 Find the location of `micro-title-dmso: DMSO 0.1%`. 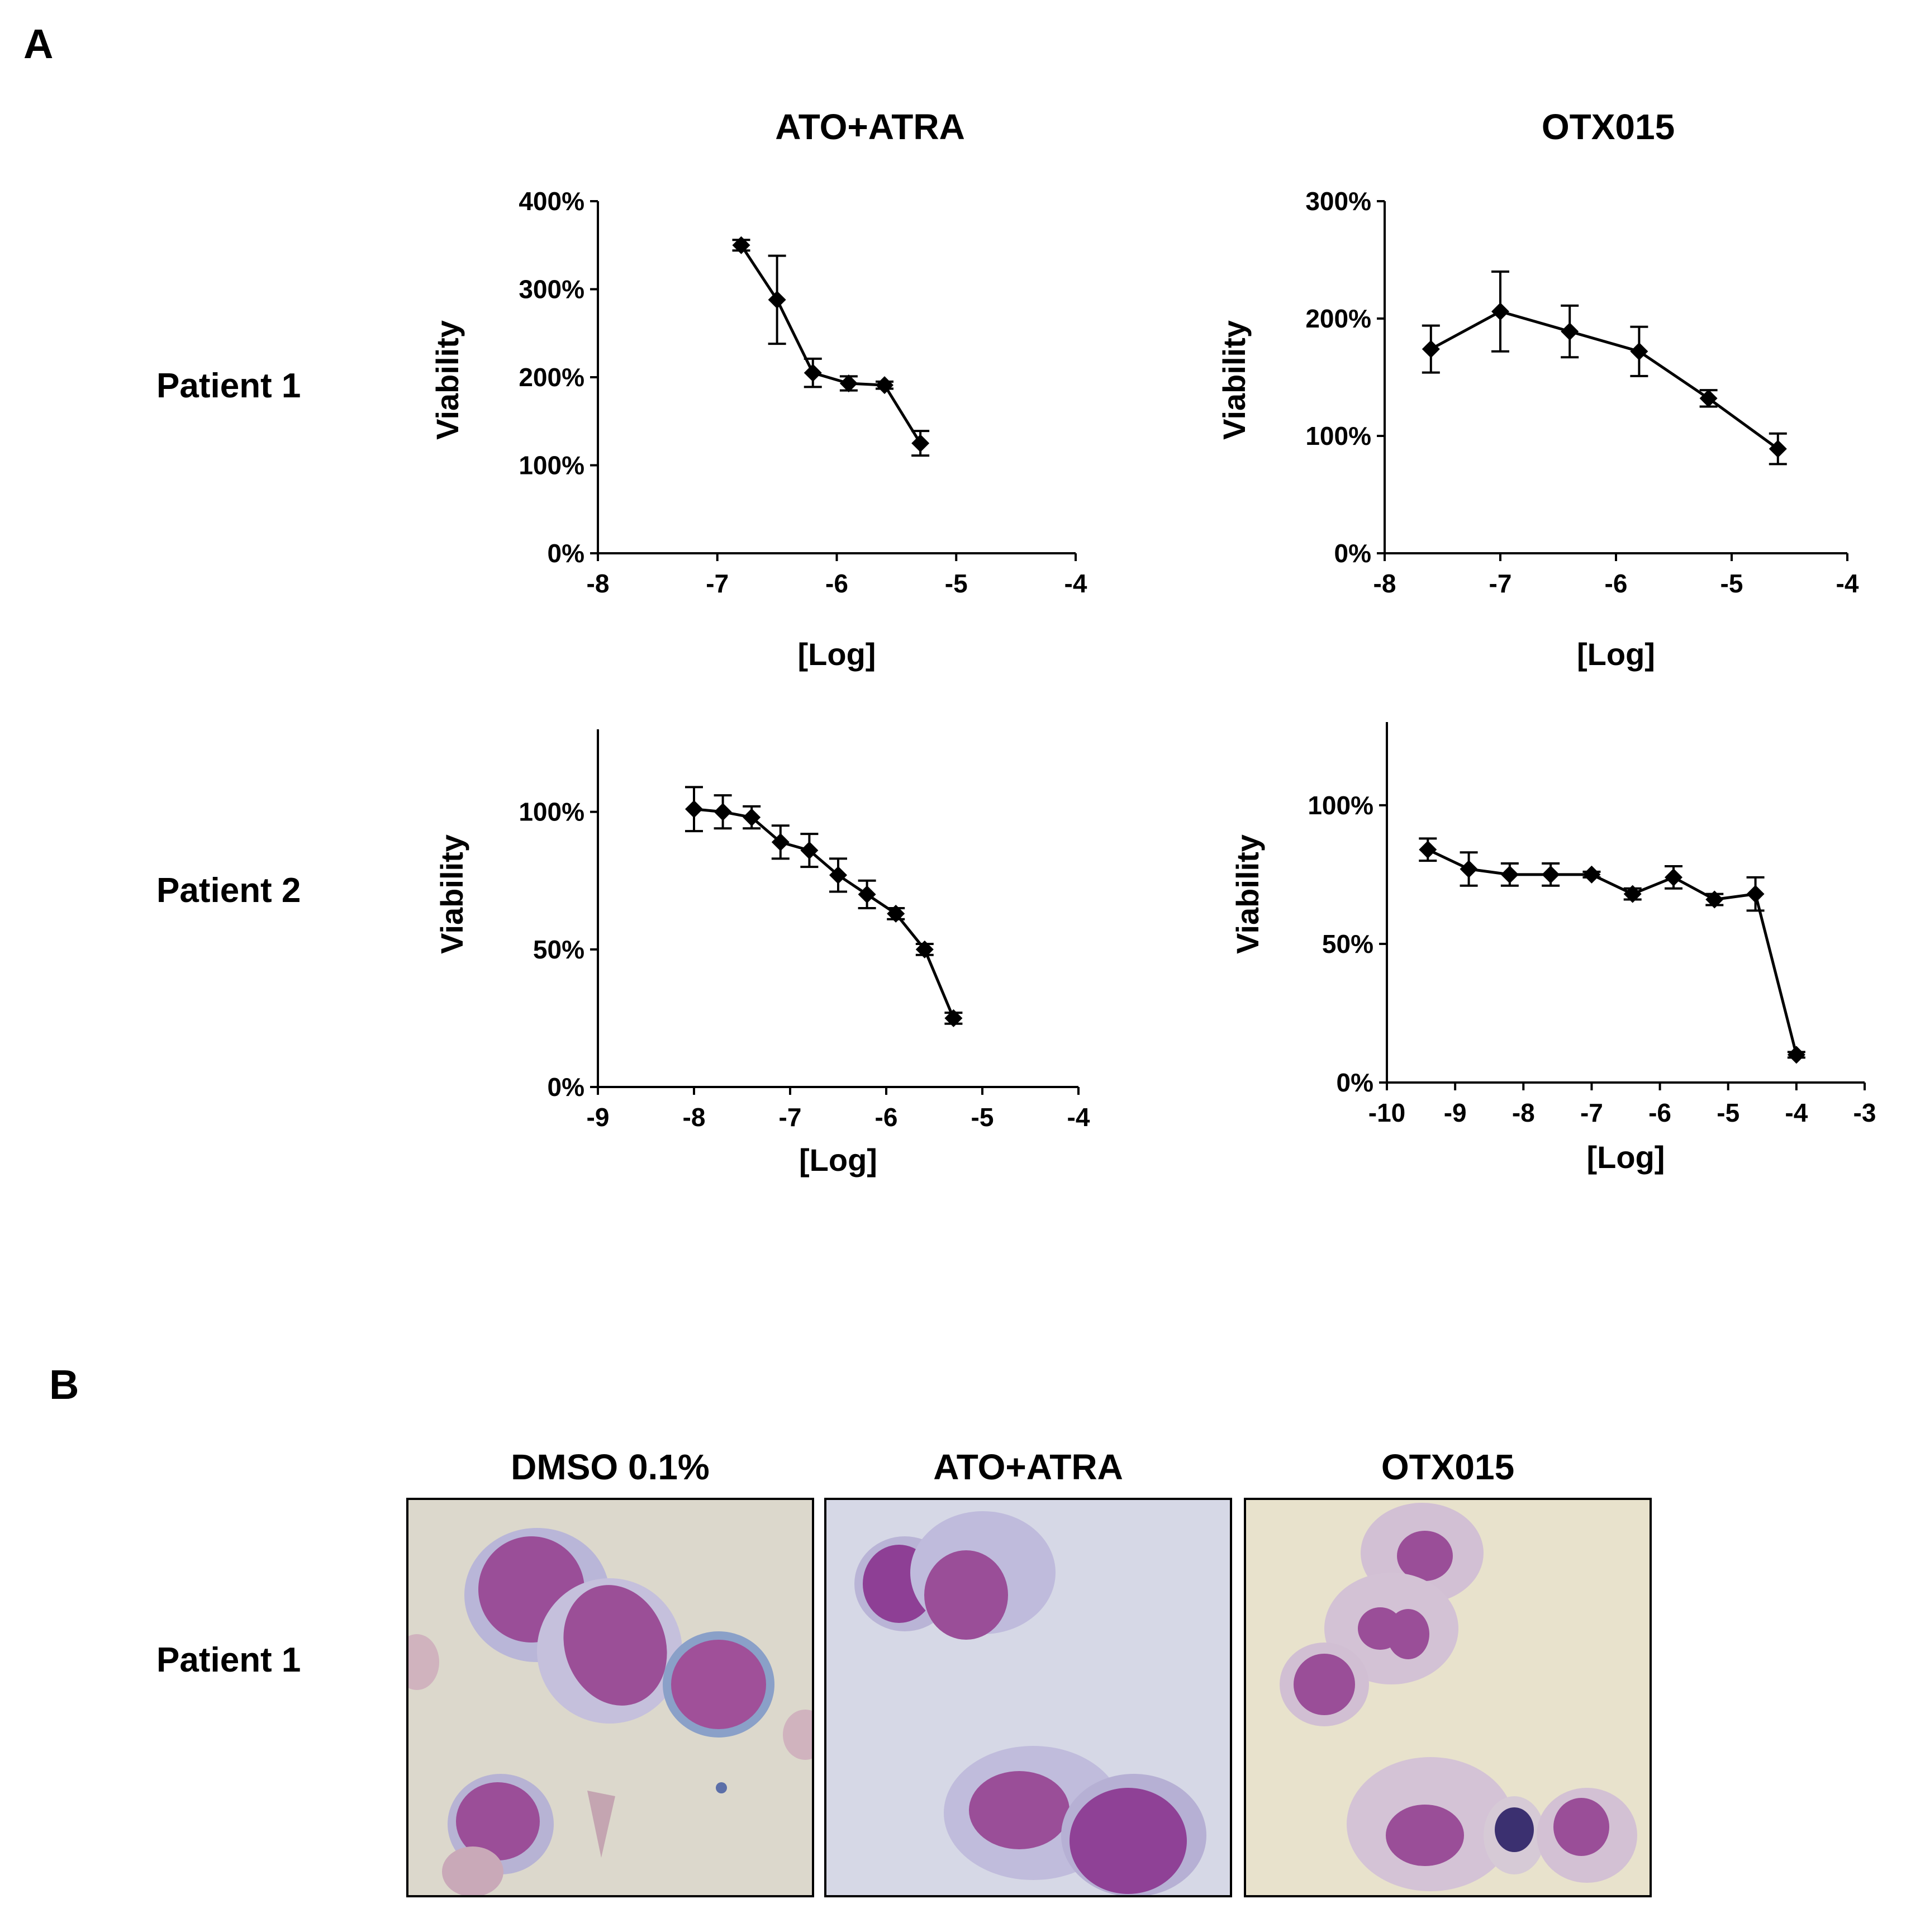

micro-title-dmso: DMSO 0.1% is located at coordinates (610, 1467).